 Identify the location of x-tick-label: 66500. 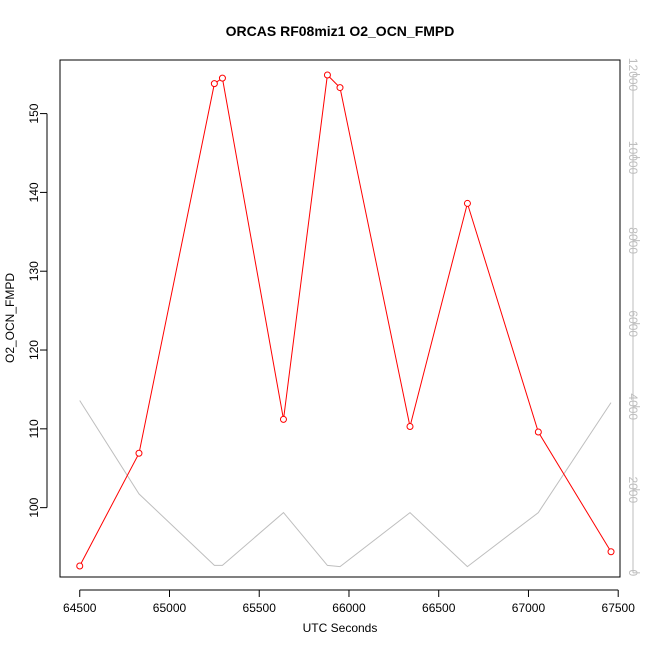
(439, 608).